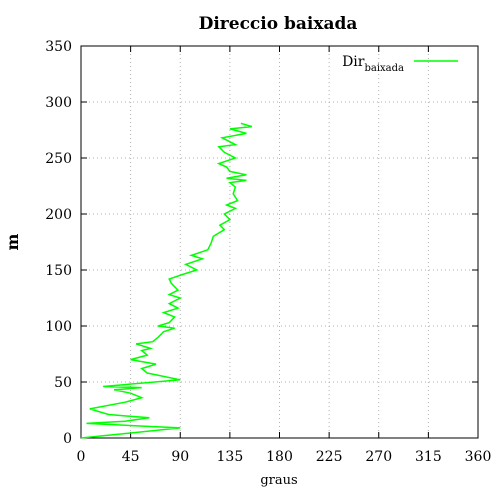 The height and width of the screenshot is (503, 504). Describe the element at coordinates (58, 103) in the screenshot. I see `y-tick-label: 300` at that location.